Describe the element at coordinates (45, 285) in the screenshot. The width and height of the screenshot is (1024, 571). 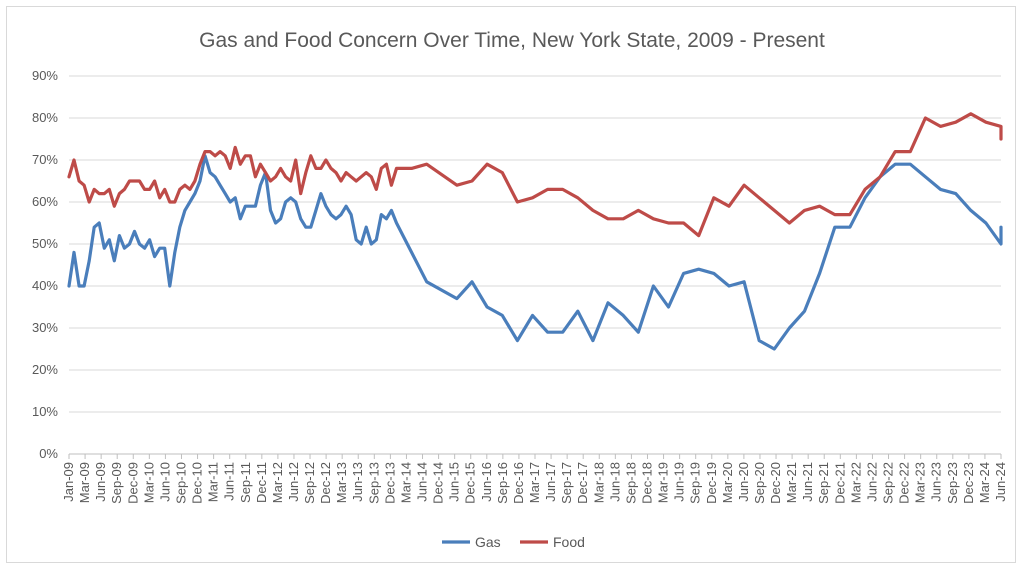
I see `y-tick-label: 40%` at that location.